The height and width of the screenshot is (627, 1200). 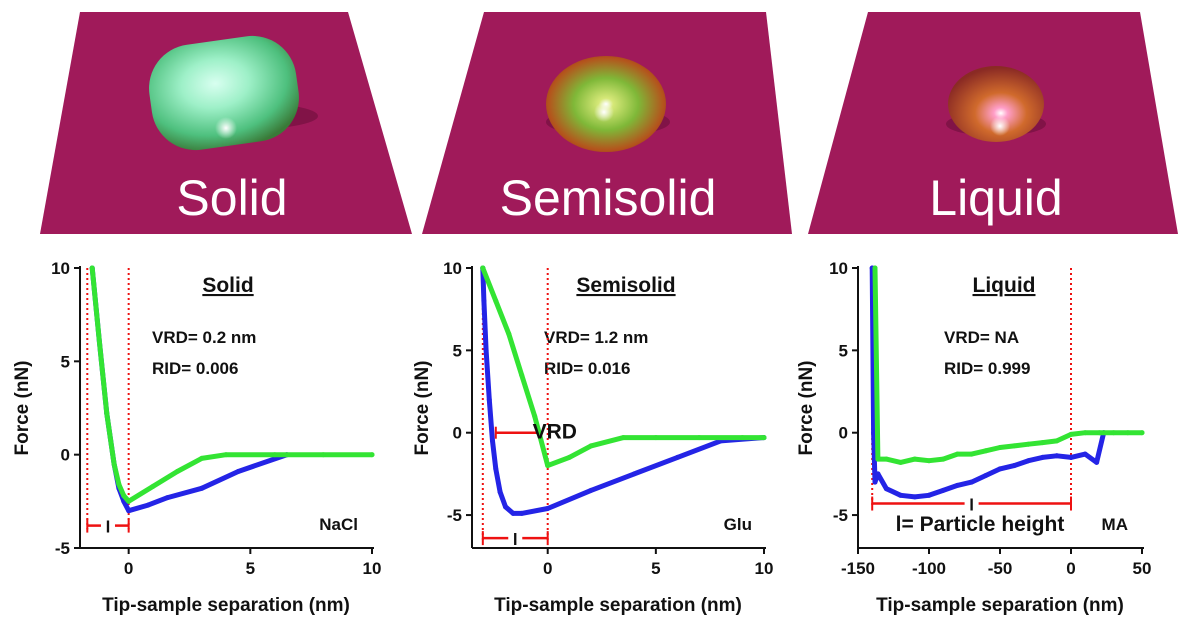 I want to click on particle-solid, so click(x=224, y=93).